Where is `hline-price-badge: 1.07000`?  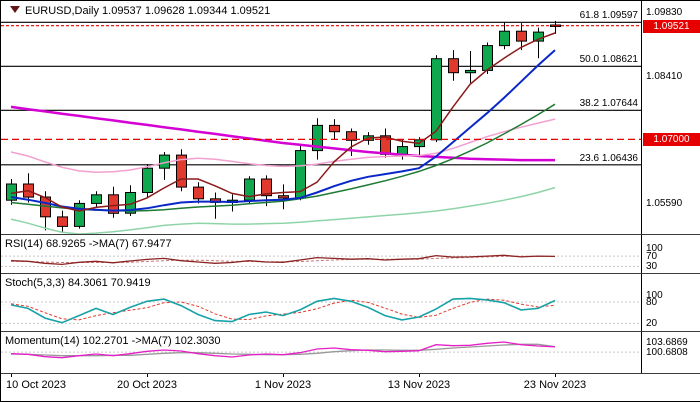
hline-price-badge: 1.07000 is located at coordinates (671, 140).